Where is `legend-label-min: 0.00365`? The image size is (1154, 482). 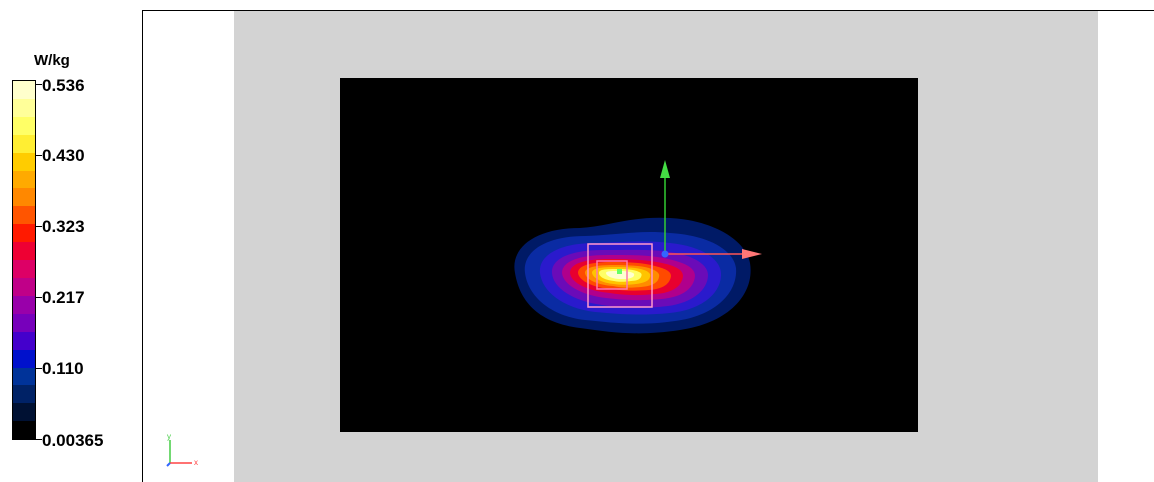
legend-label-min: 0.00365 is located at coordinates (73, 440).